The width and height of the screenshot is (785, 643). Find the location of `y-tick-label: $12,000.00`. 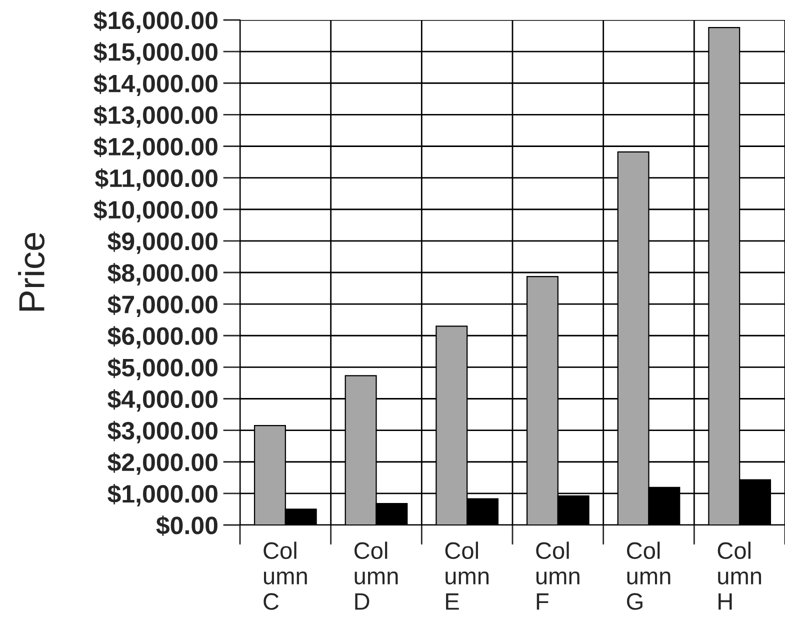

y-tick-label: $12,000.00 is located at coordinates (156, 148).